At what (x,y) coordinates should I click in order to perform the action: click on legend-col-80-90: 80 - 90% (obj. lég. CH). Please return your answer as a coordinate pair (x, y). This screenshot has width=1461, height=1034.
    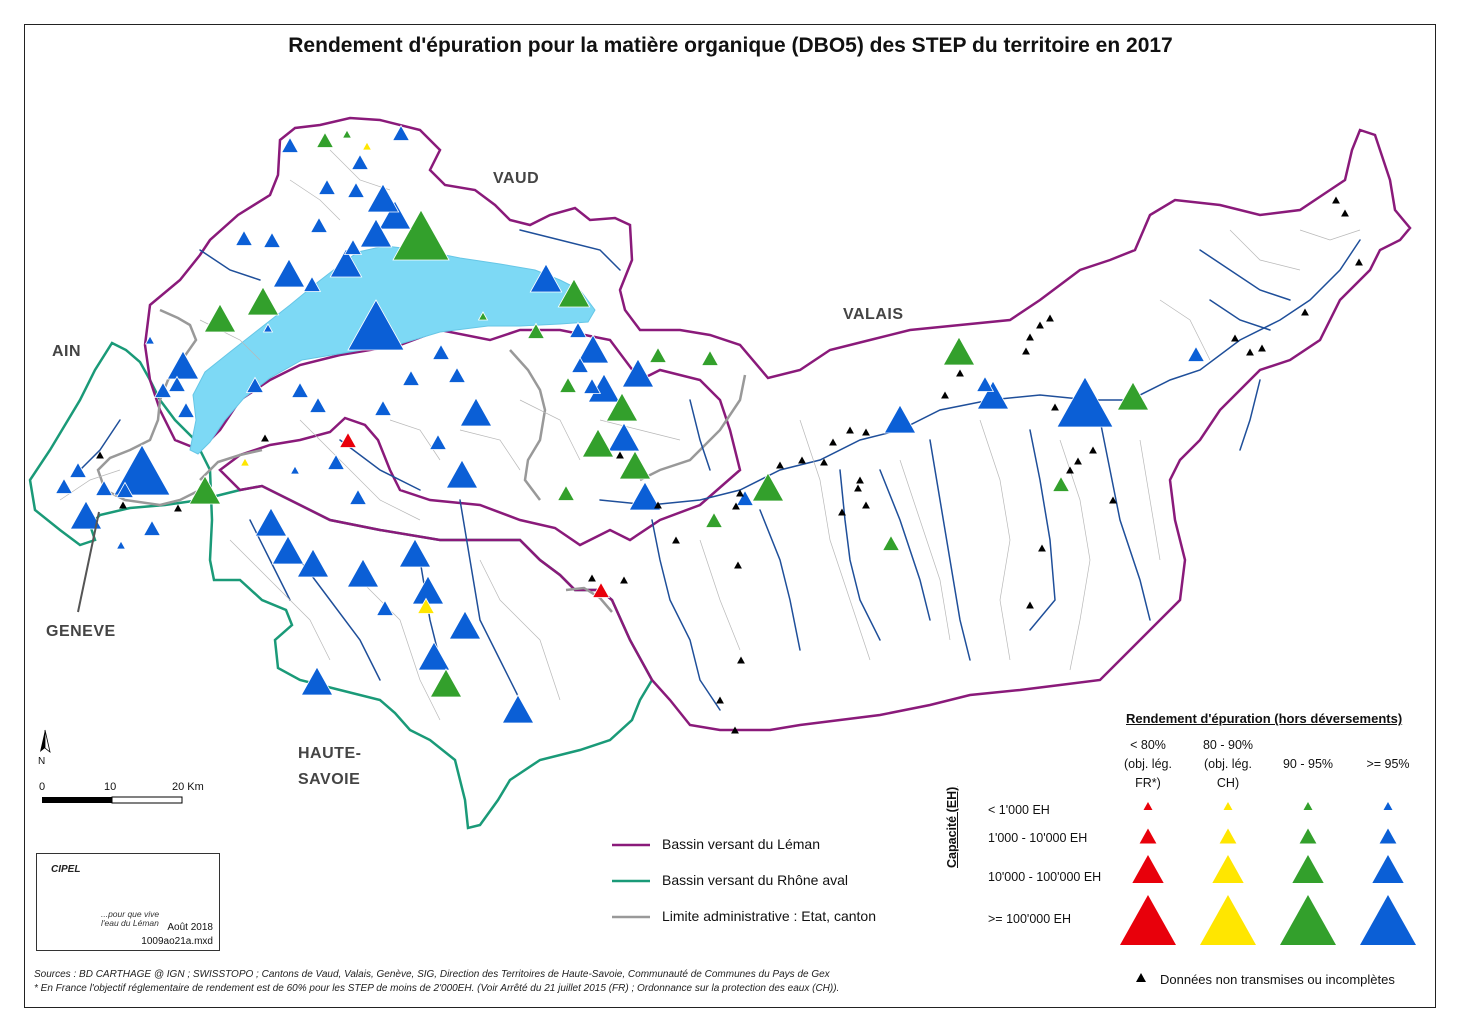
    Looking at the image, I should click on (1228, 764).